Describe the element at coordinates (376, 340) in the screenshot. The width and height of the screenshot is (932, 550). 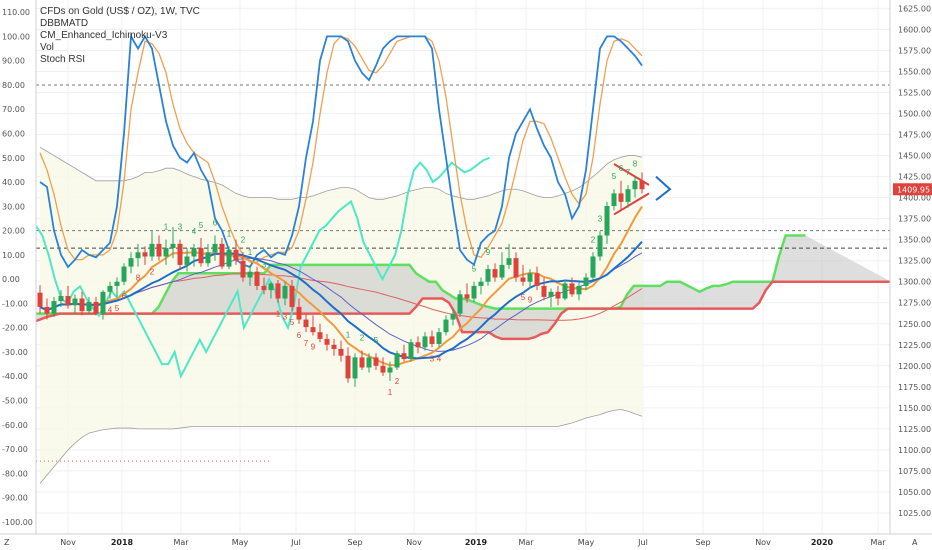
I see `seq-count-22: 5` at that location.